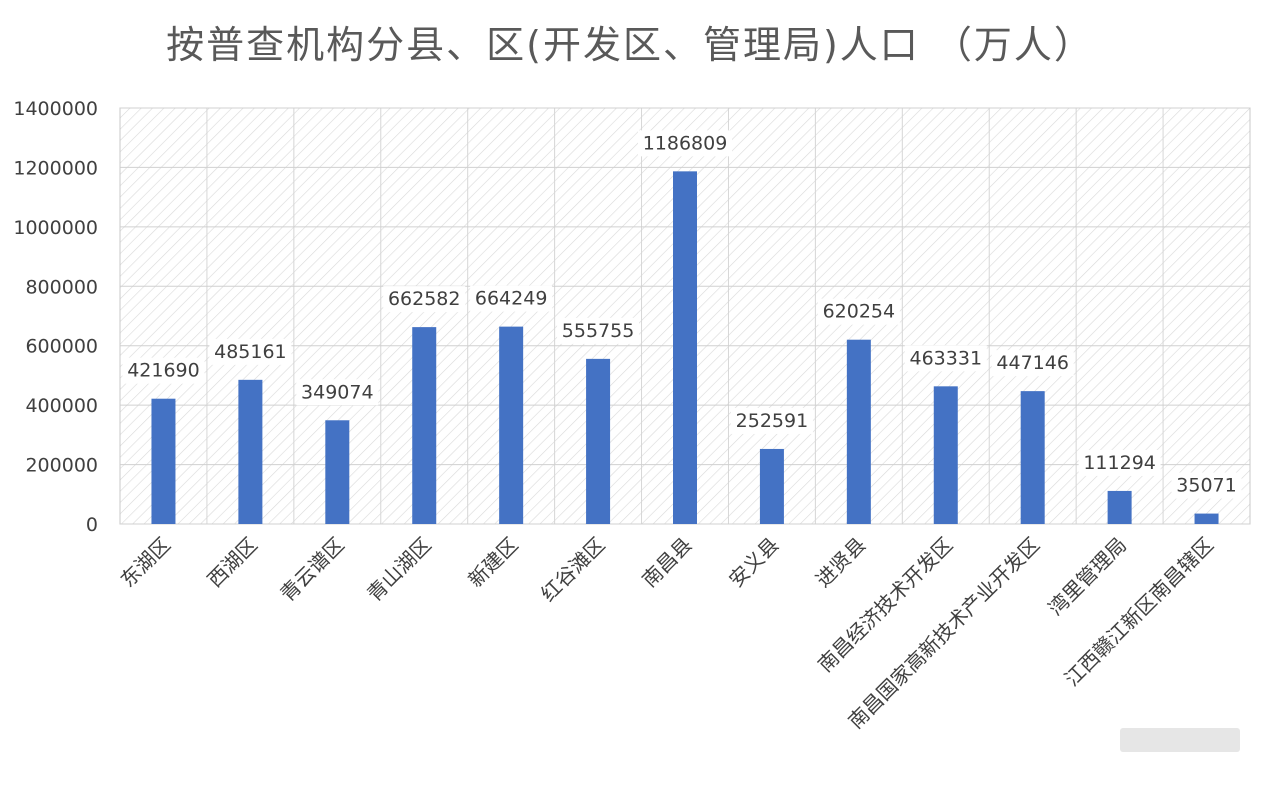 This screenshot has width=1280, height=802. Describe the element at coordinates (61, 347) in the screenshot. I see `y-tick-label: 600000` at that location.